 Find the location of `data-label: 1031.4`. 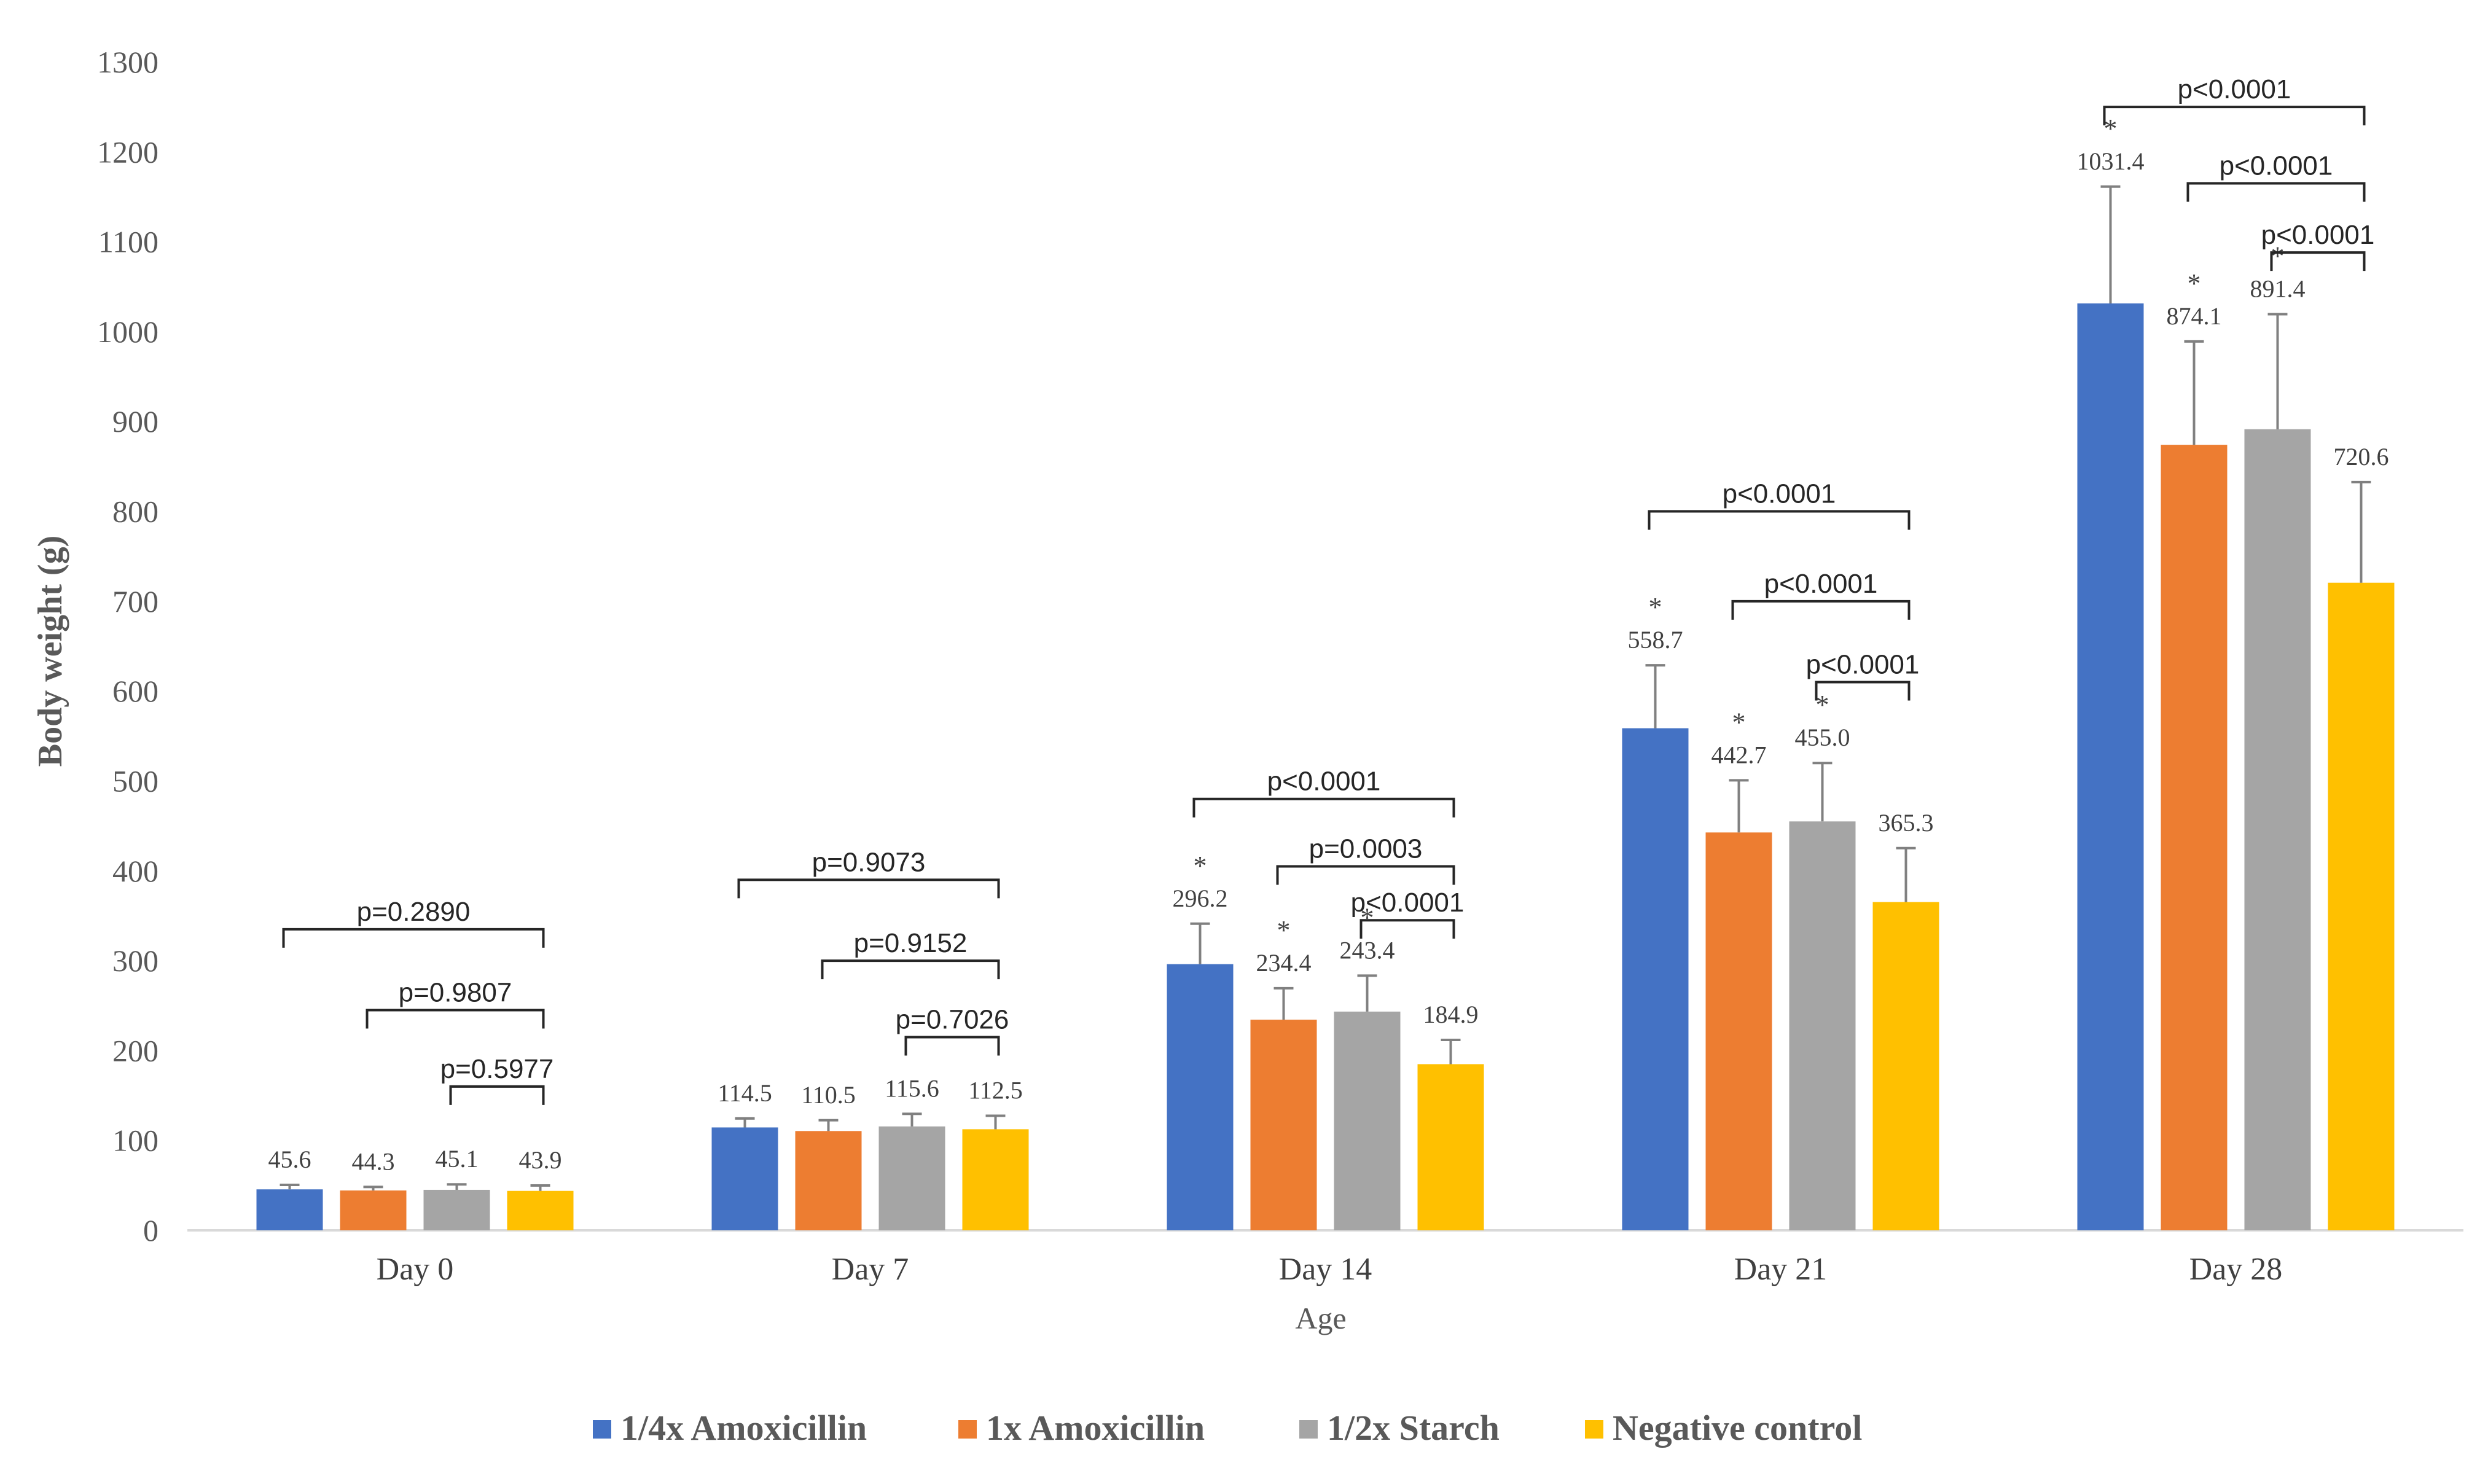

data-label: 1031.4 is located at coordinates (2111, 161).